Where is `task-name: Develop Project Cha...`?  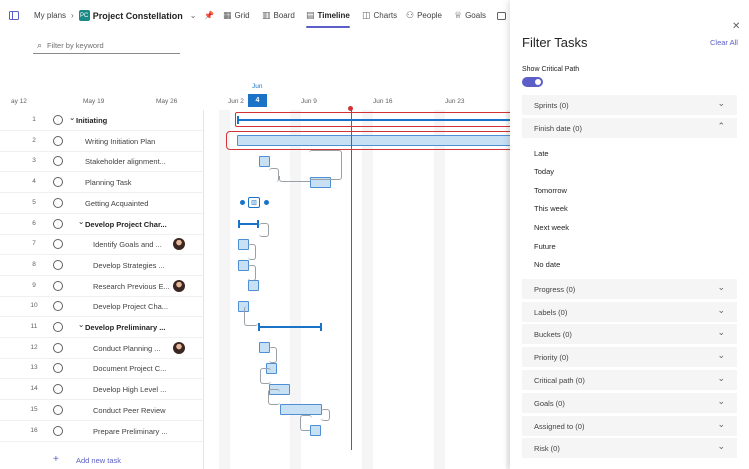
task-name: Develop Project Cha... is located at coordinates (131, 307).